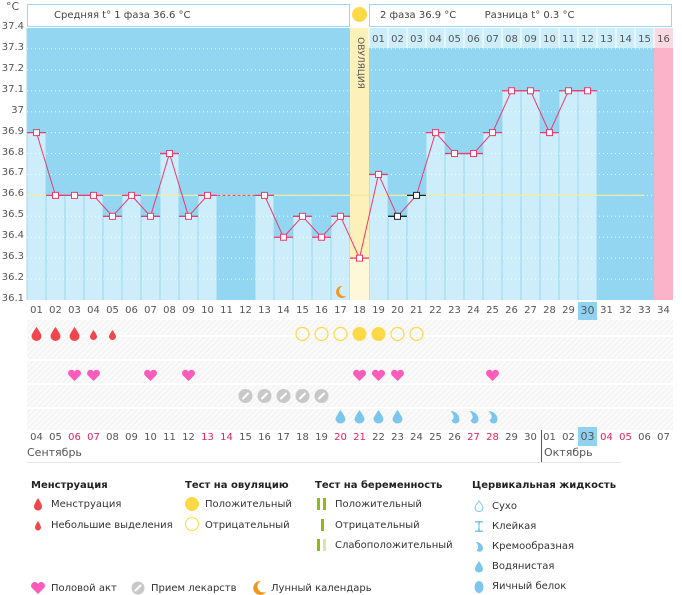  Describe the element at coordinates (245, 437) in the screenshot. I see `calendar-date-label: 15` at that location.